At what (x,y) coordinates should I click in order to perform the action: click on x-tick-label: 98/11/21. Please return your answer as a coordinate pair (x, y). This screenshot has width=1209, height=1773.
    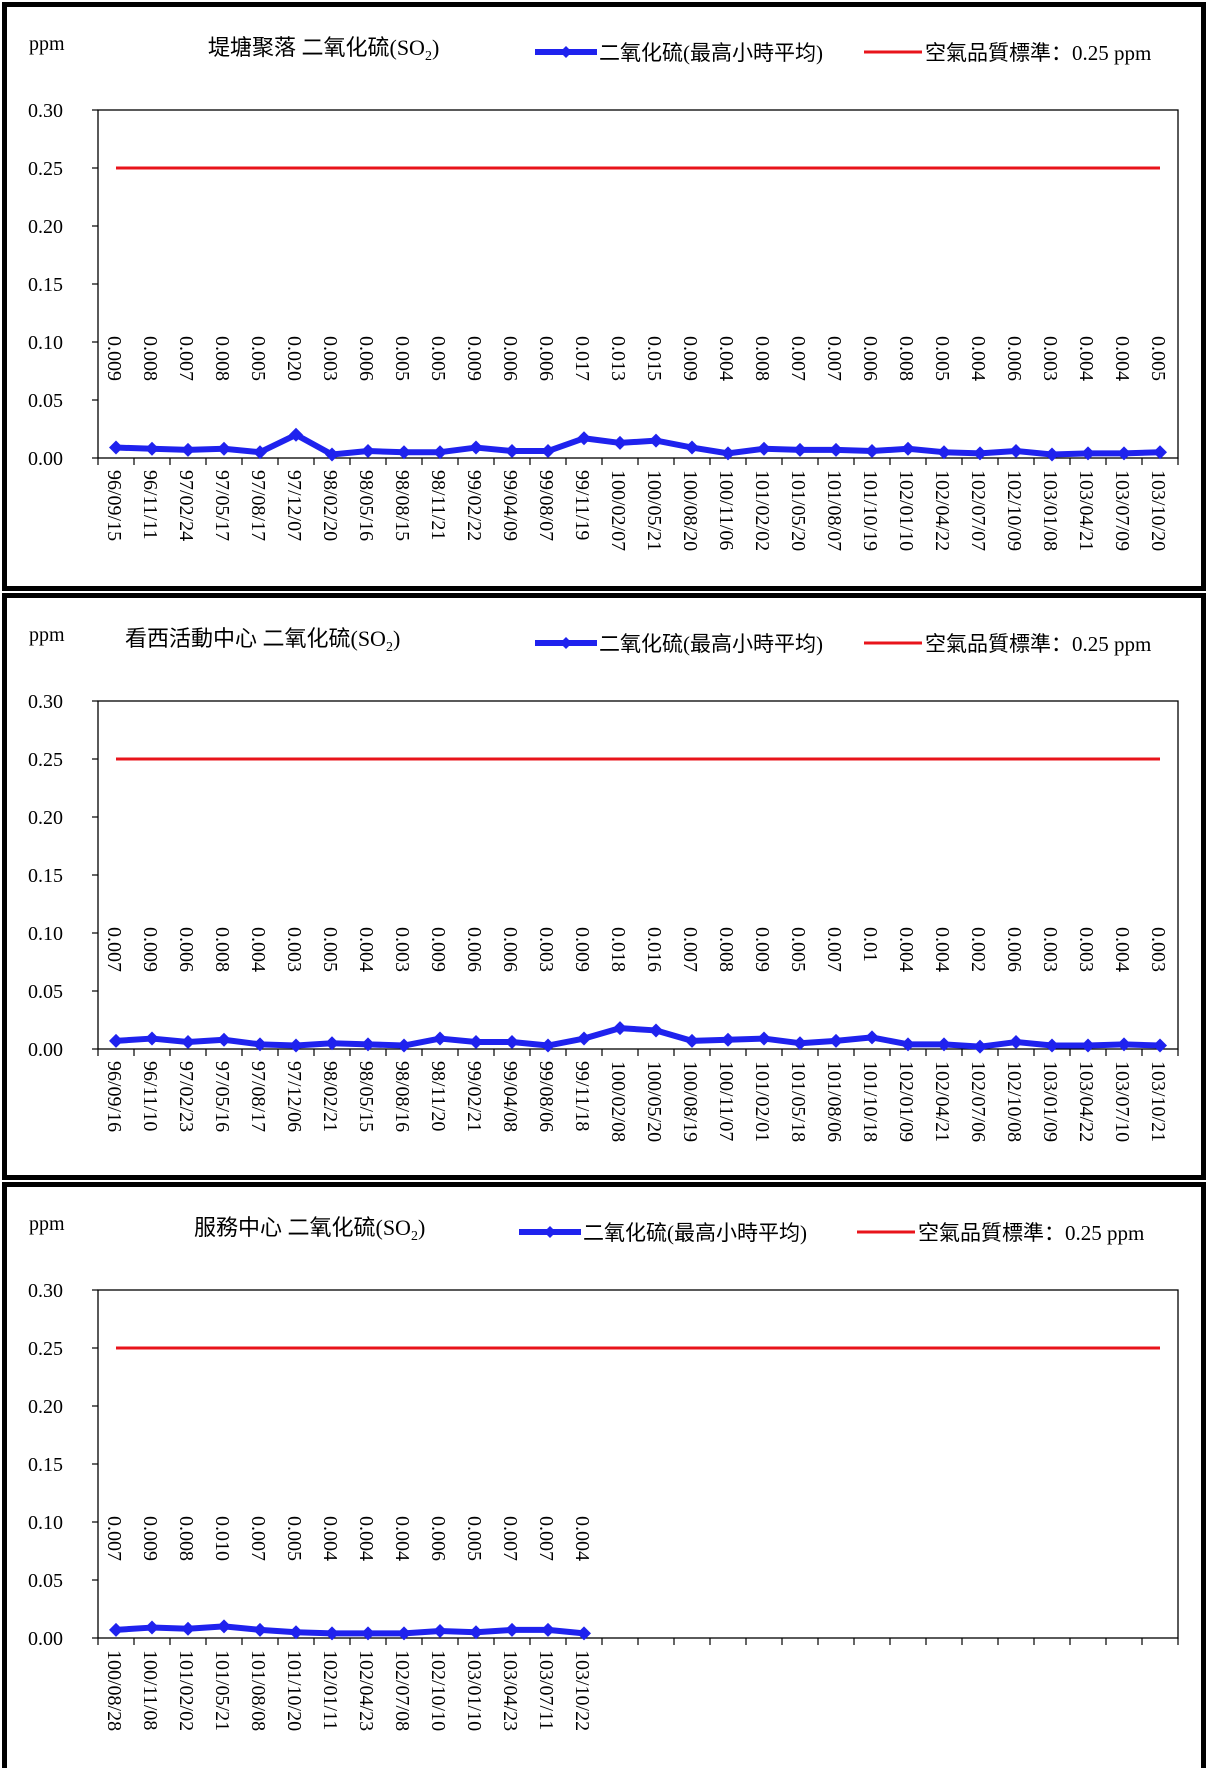
    Looking at the image, I should click on (438, 505).